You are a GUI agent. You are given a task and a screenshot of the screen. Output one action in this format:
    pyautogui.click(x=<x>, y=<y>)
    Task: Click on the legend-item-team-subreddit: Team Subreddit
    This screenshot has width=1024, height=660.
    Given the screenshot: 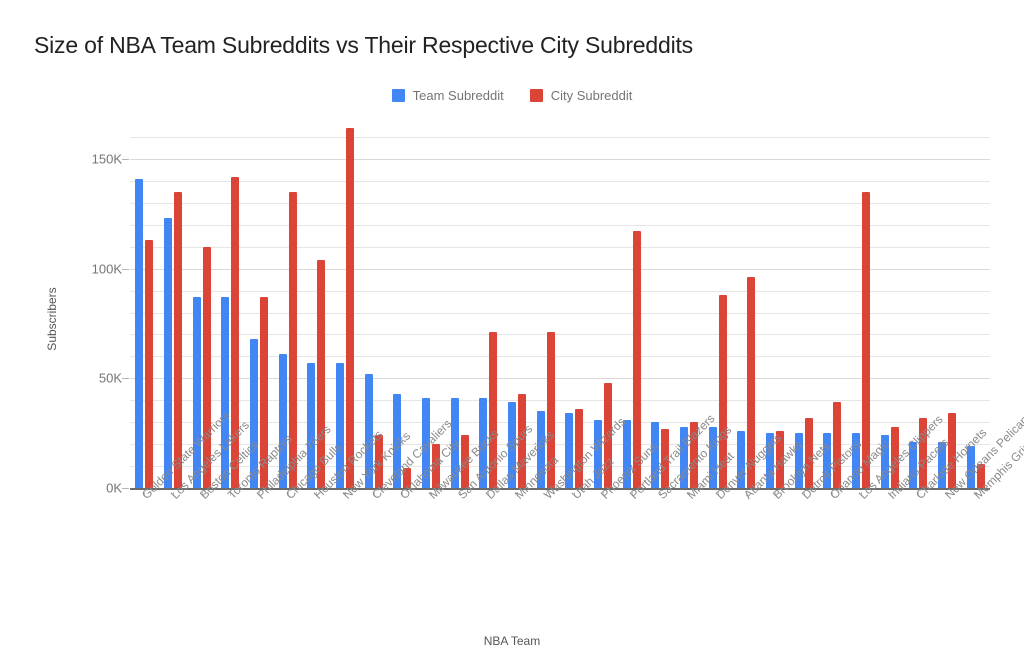 What is the action you would take?
    pyautogui.click(x=447, y=95)
    